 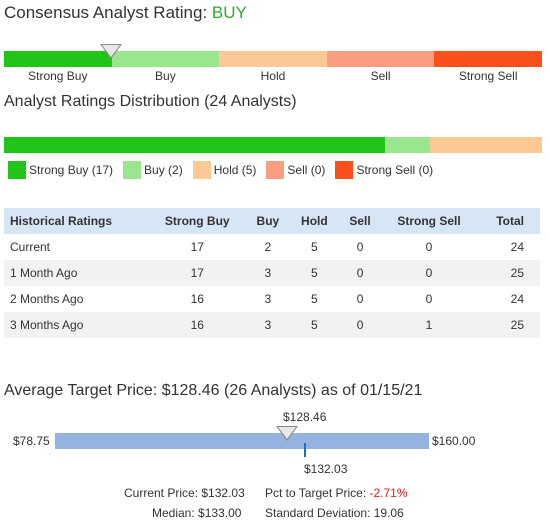 I want to click on table-header: Strong Buy, so click(x=197, y=221).